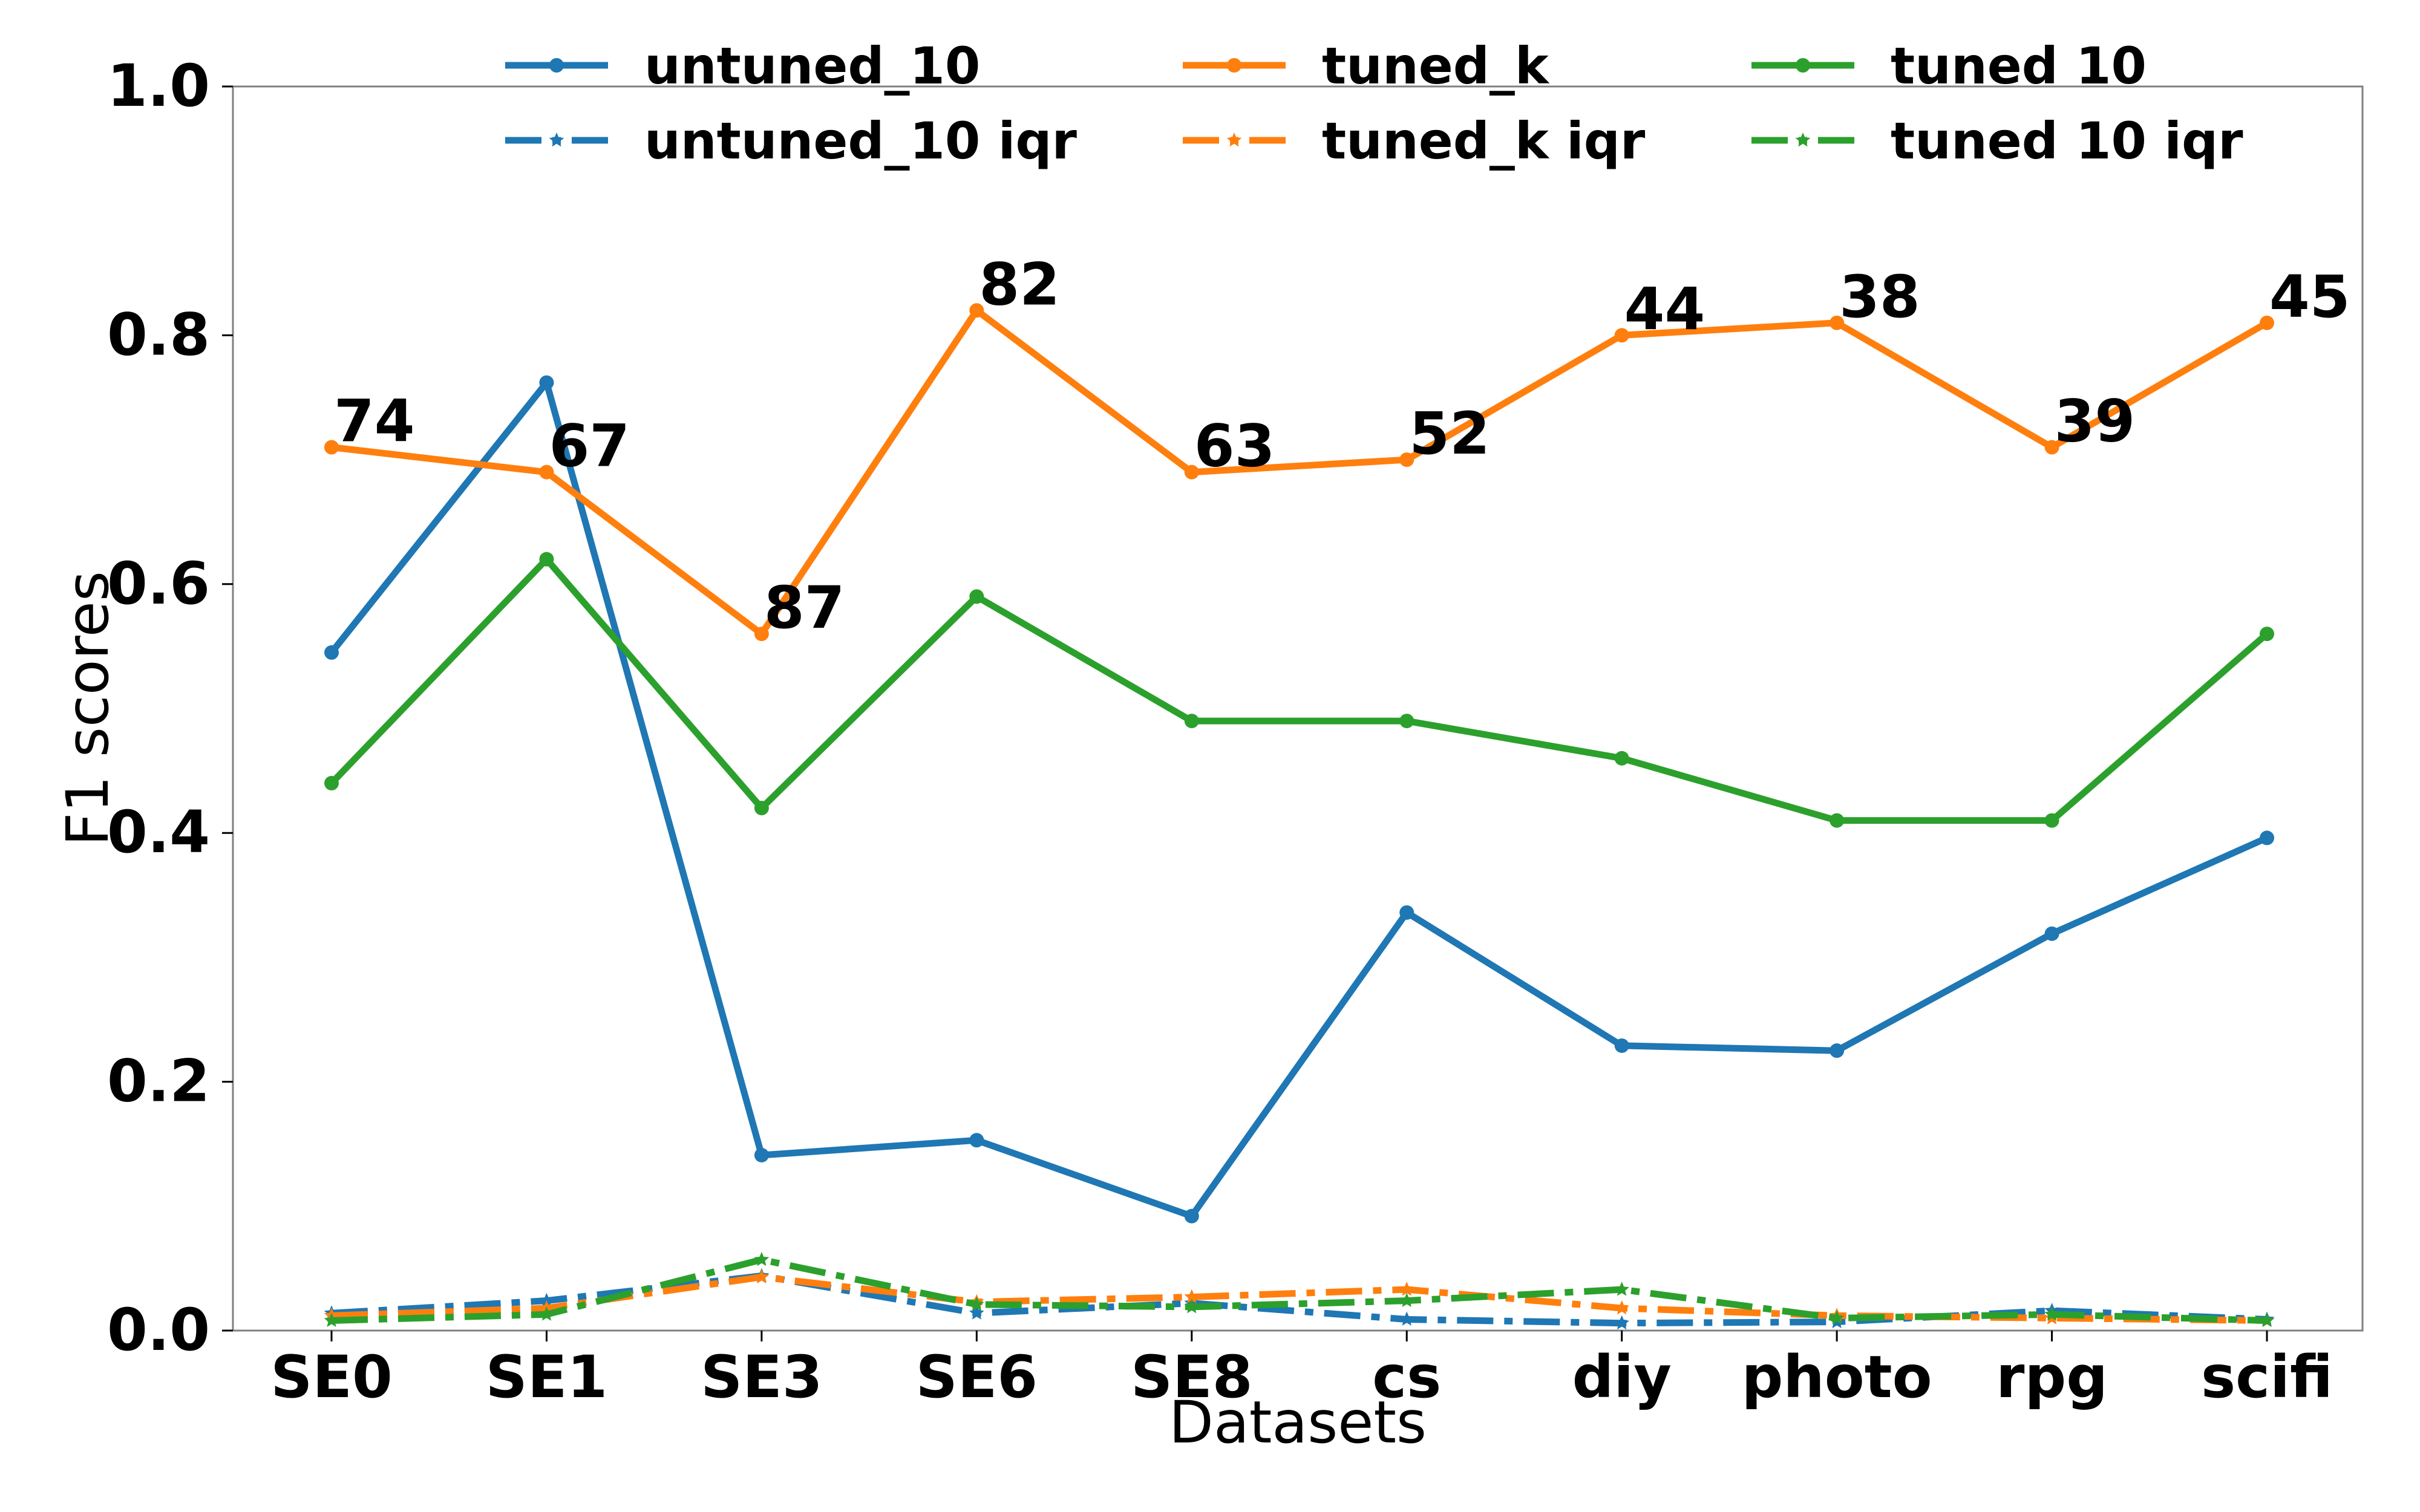 The width and height of the screenshot is (2420, 1512). What do you see at coordinates (1449, 434) in the screenshot?
I see `data-label: 52` at bounding box center [1449, 434].